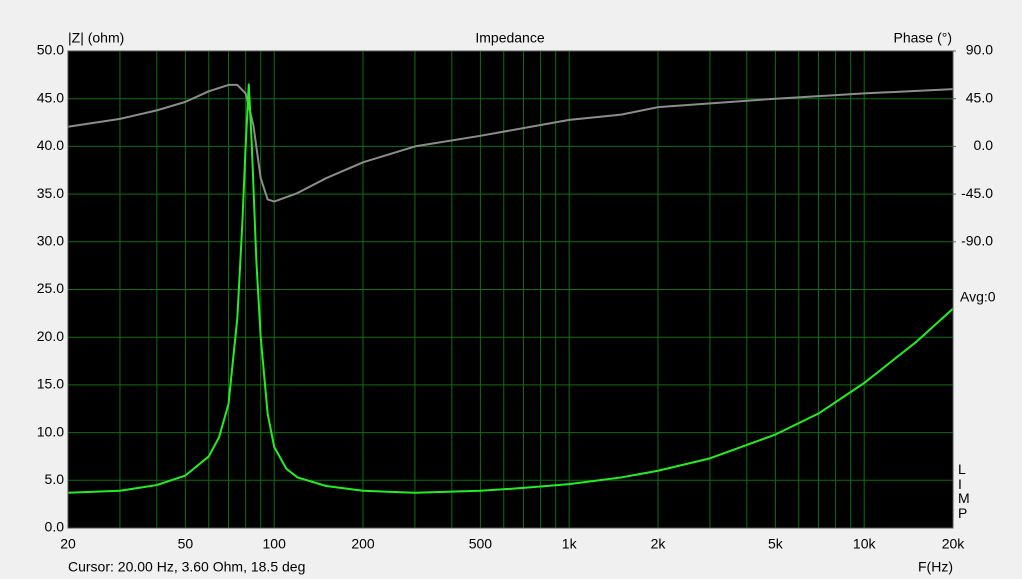 This screenshot has width=1022, height=579. Describe the element at coordinates (96, 38) in the screenshot. I see `y-axis-label: |Z| (ohm)` at that location.